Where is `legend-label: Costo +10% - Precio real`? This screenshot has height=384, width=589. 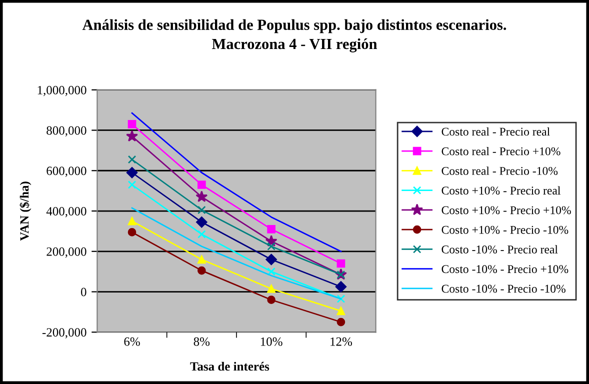
legend-label: Costo +10% - Precio real is located at coordinates (501, 190).